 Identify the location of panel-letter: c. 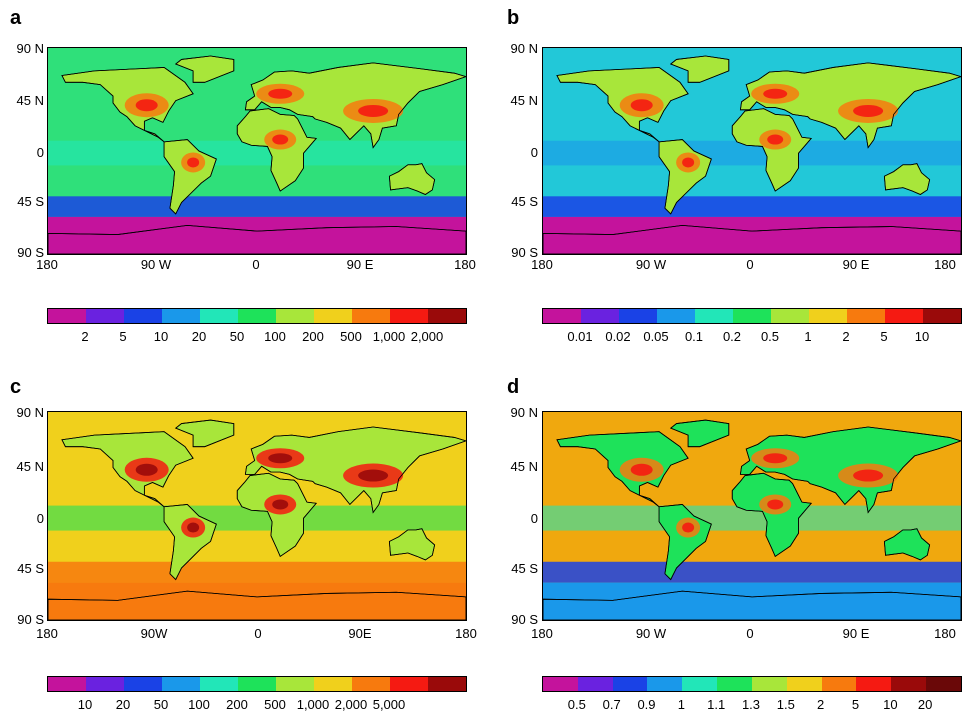
(16, 387).